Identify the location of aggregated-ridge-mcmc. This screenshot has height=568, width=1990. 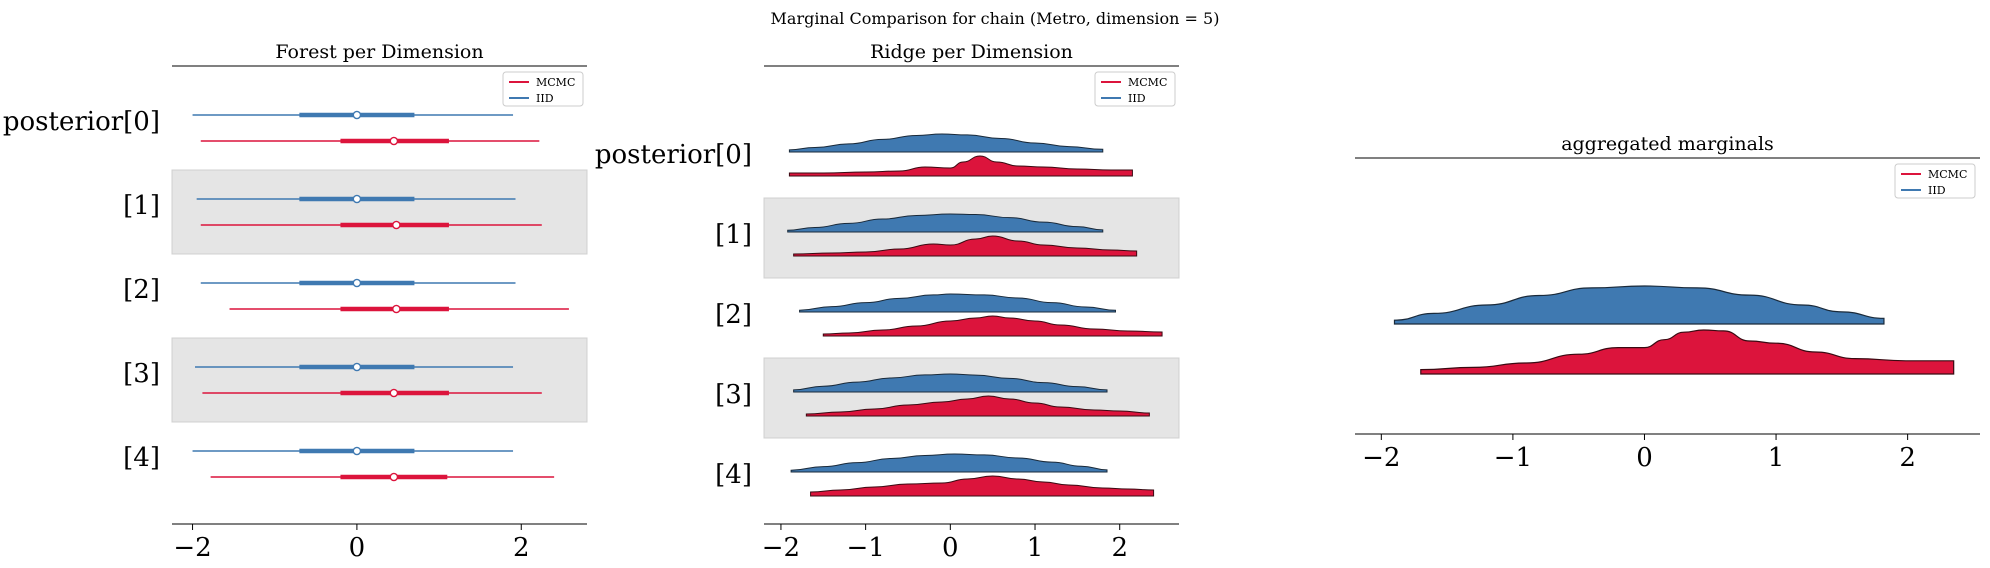
(1687, 352).